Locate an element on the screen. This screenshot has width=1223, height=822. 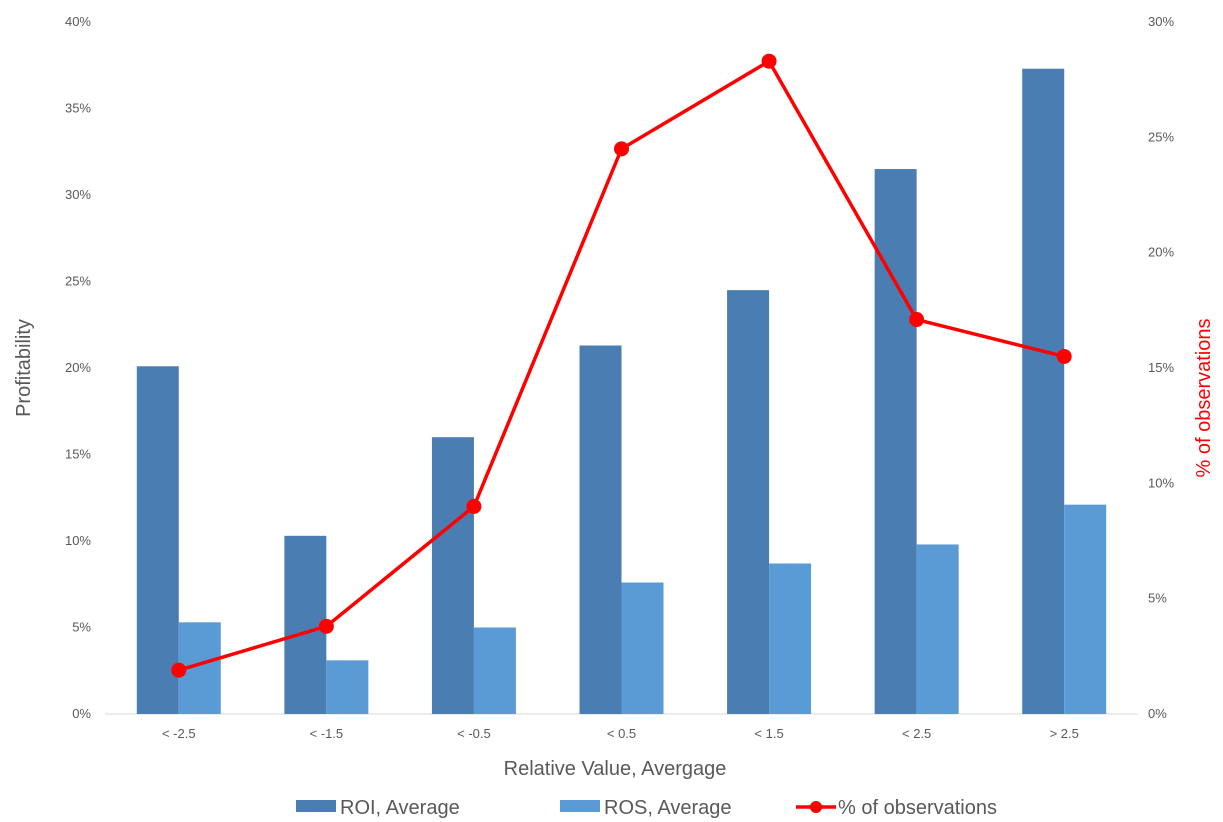
y-axis-title: Profitability is located at coordinates (24, 368).